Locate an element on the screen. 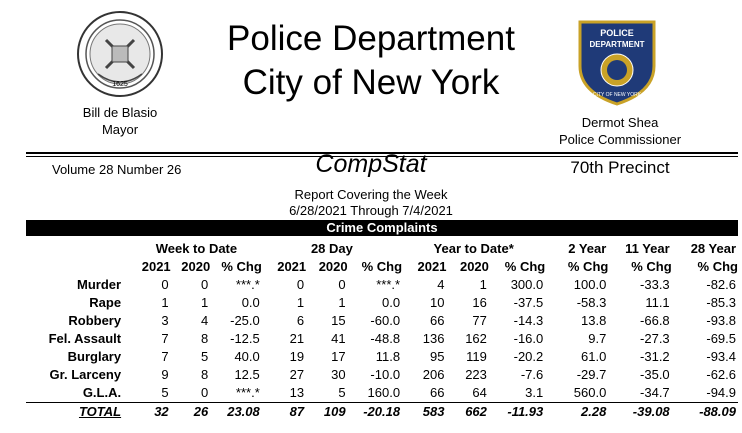  table-cell: 17 is located at coordinates (338, 356).